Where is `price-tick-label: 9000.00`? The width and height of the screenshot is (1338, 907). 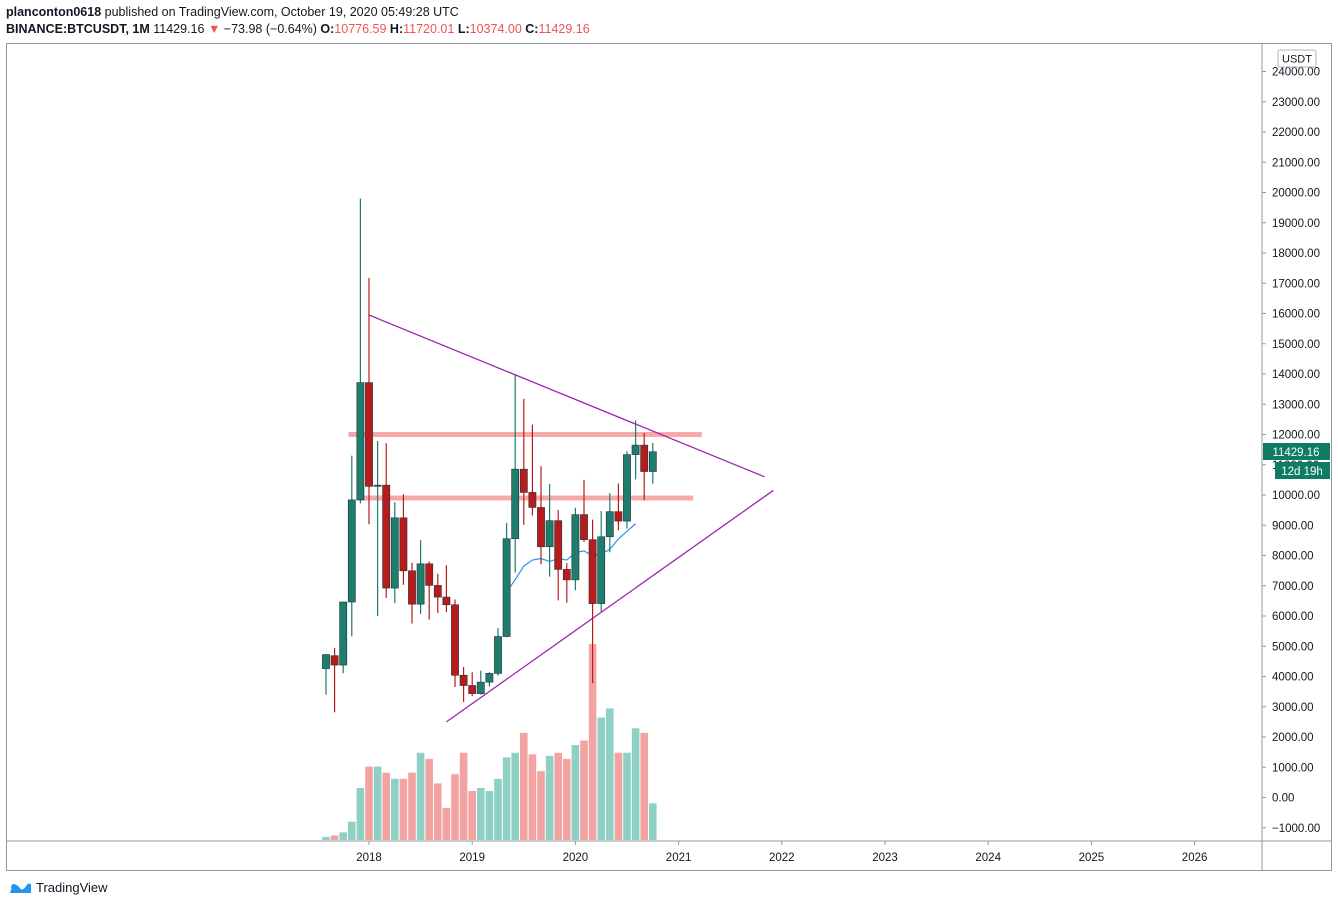
price-tick-label: 9000.00 is located at coordinates (1293, 526).